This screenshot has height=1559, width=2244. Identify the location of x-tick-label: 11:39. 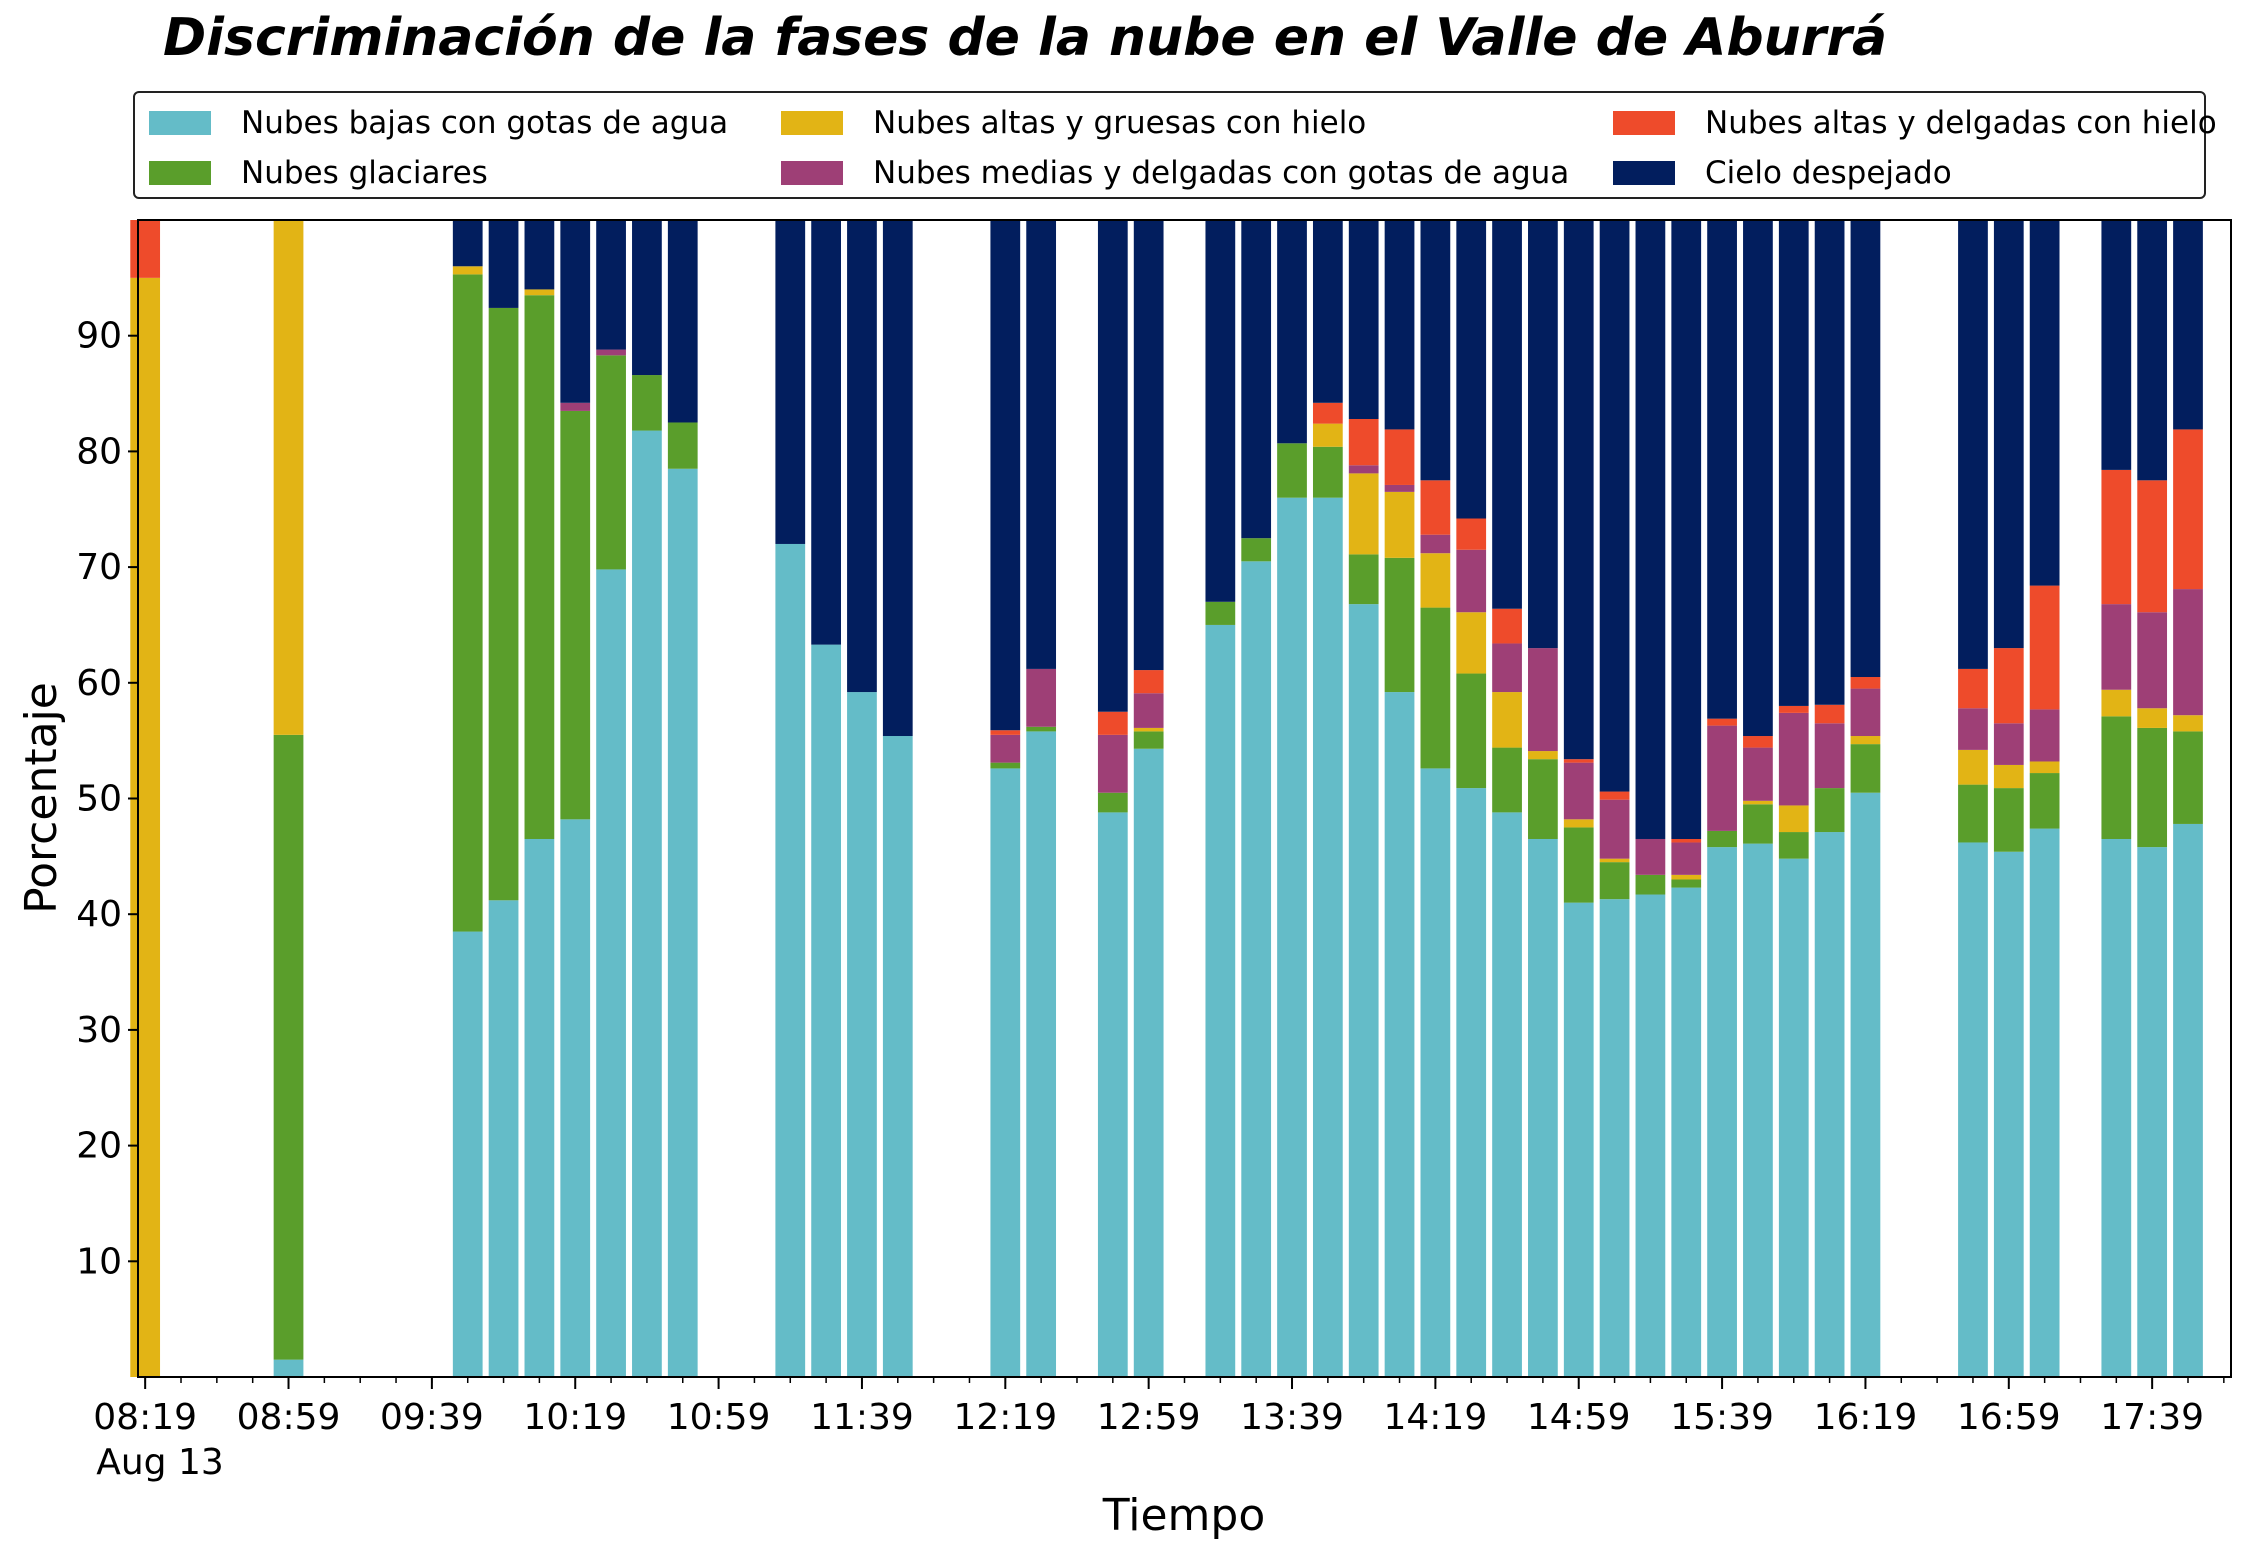
(862, 1417).